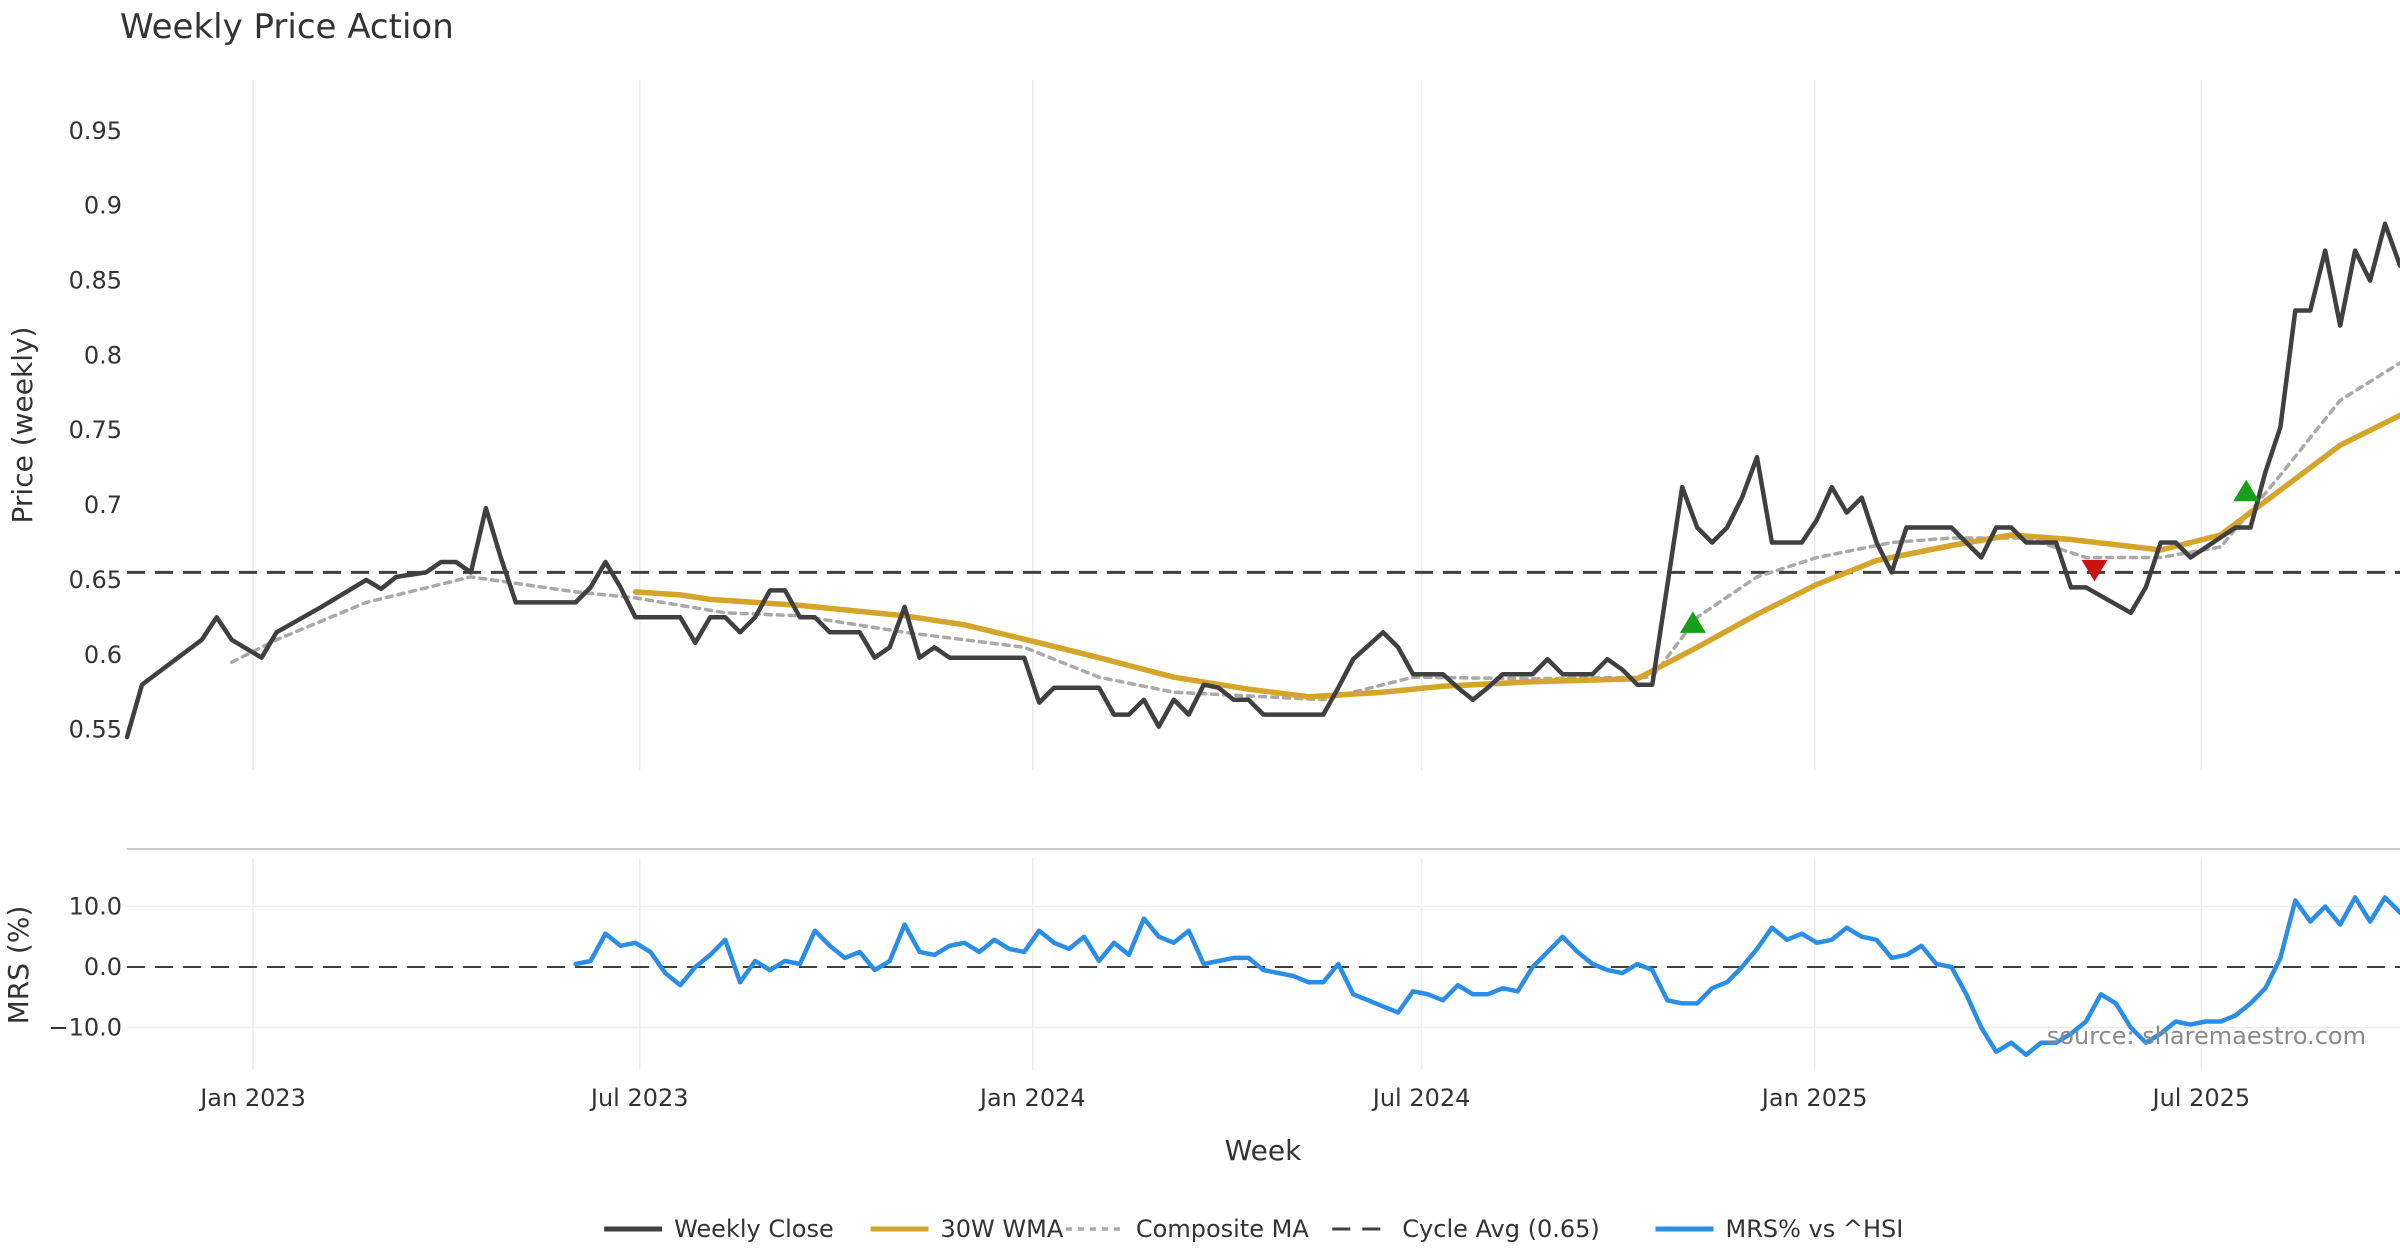 Image resolution: width=2400 pixels, height=1260 pixels. Describe the element at coordinates (22, 425) in the screenshot. I see `price-y-axis-title: Price (weekly)` at that location.